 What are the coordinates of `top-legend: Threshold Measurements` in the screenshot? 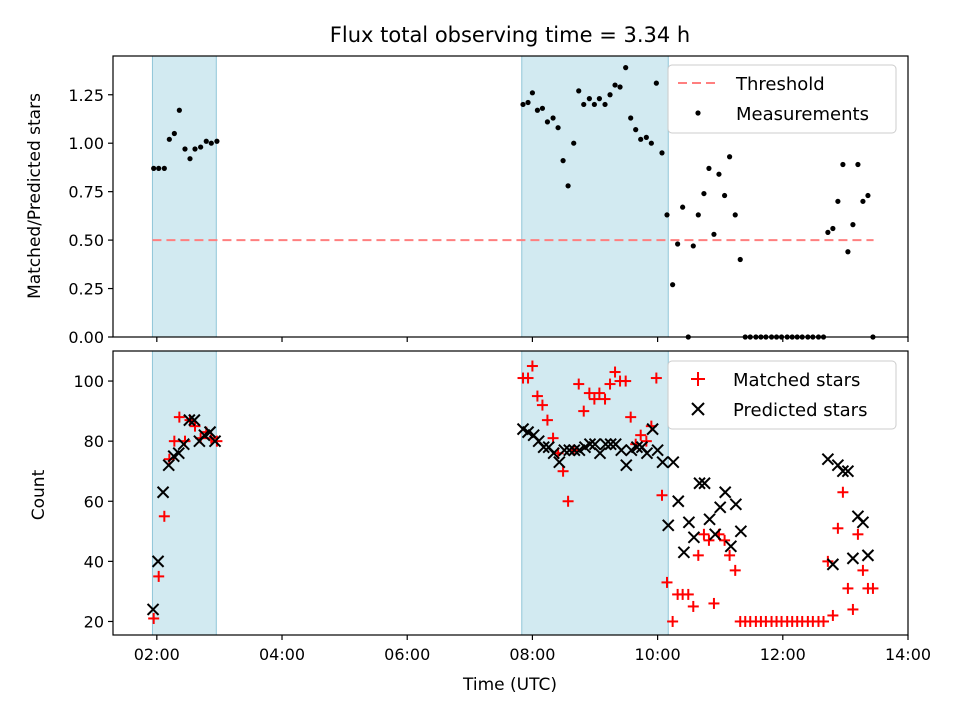 It's located at (782, 99).